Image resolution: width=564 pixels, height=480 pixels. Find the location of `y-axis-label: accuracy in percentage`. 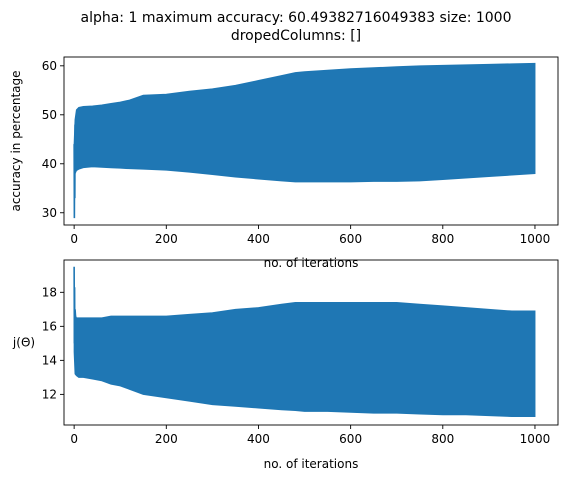

y-axis-label: accuracy in percentage is located at coordinates (16, 140).